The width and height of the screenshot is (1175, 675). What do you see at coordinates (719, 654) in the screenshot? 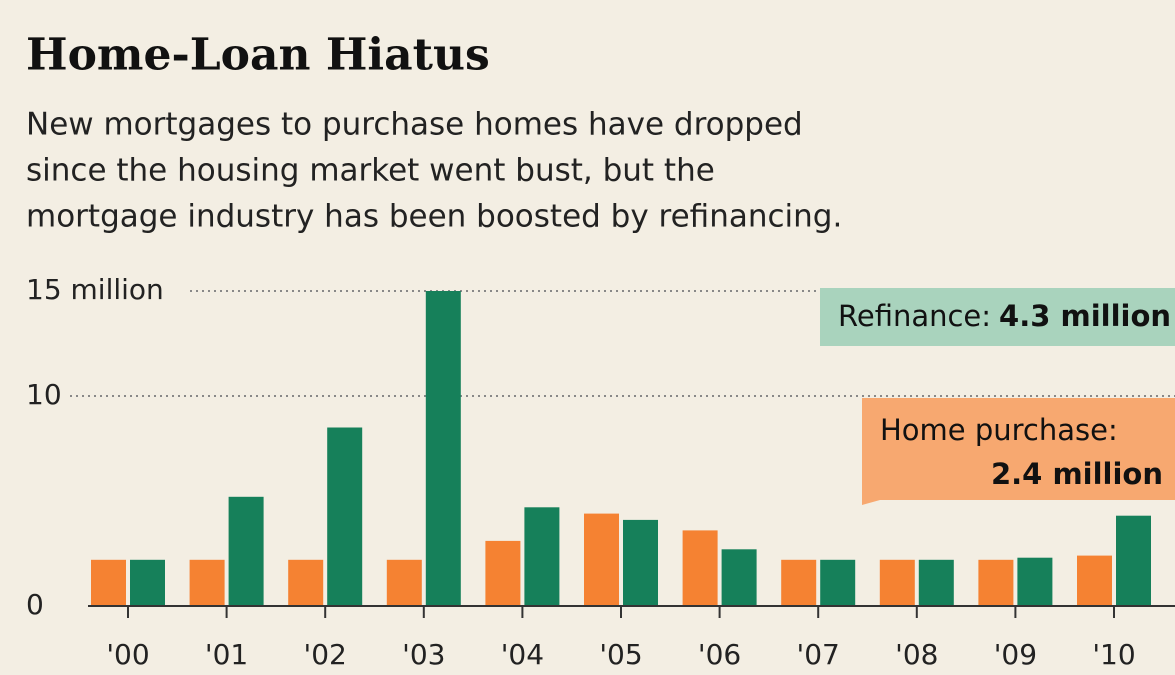
I see `x-tick-label: '06` at bounding box center [719, 654].